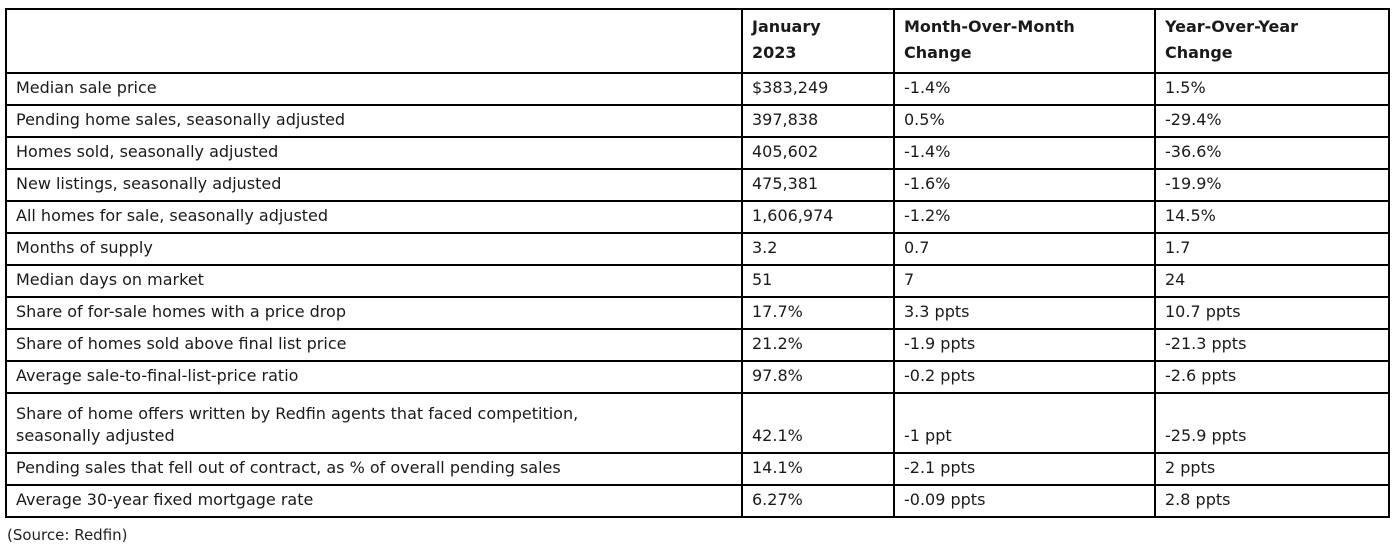 The width and height of the screenshot is (1393, 545). What do you see at coordinates (818, 345) in the screenshot?
I see `metric-value-january: 21.2%` at bounding box center [818, 345].